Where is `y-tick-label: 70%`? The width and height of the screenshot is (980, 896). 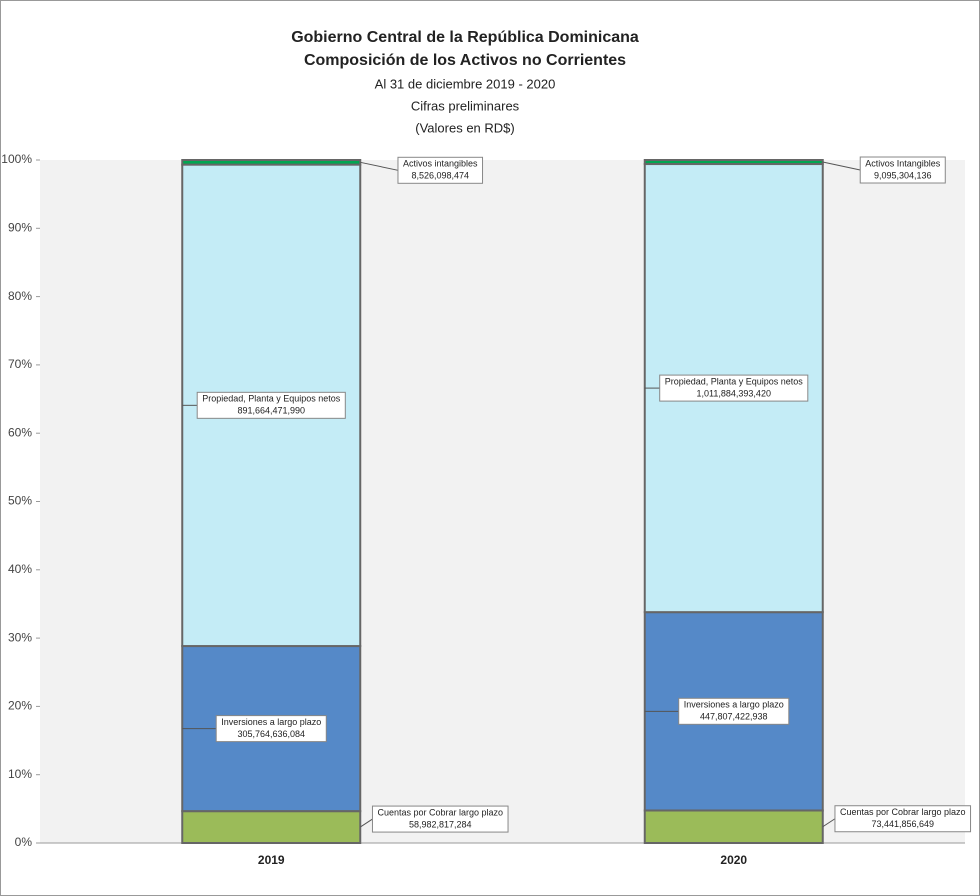
y-tick-label: 70% is located at coordinates (20, 364).